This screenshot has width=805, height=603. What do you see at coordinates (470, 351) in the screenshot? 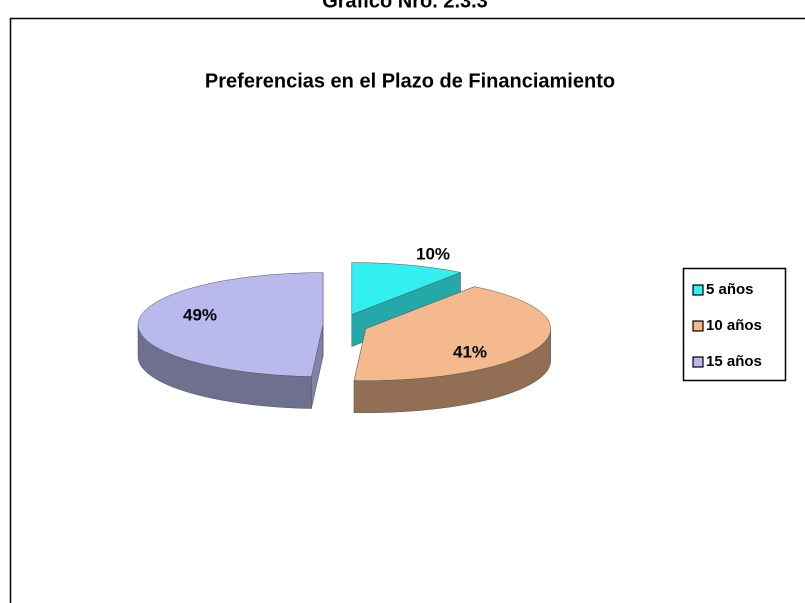
I see `data-label: 41%` at bounding box center [470, 351].